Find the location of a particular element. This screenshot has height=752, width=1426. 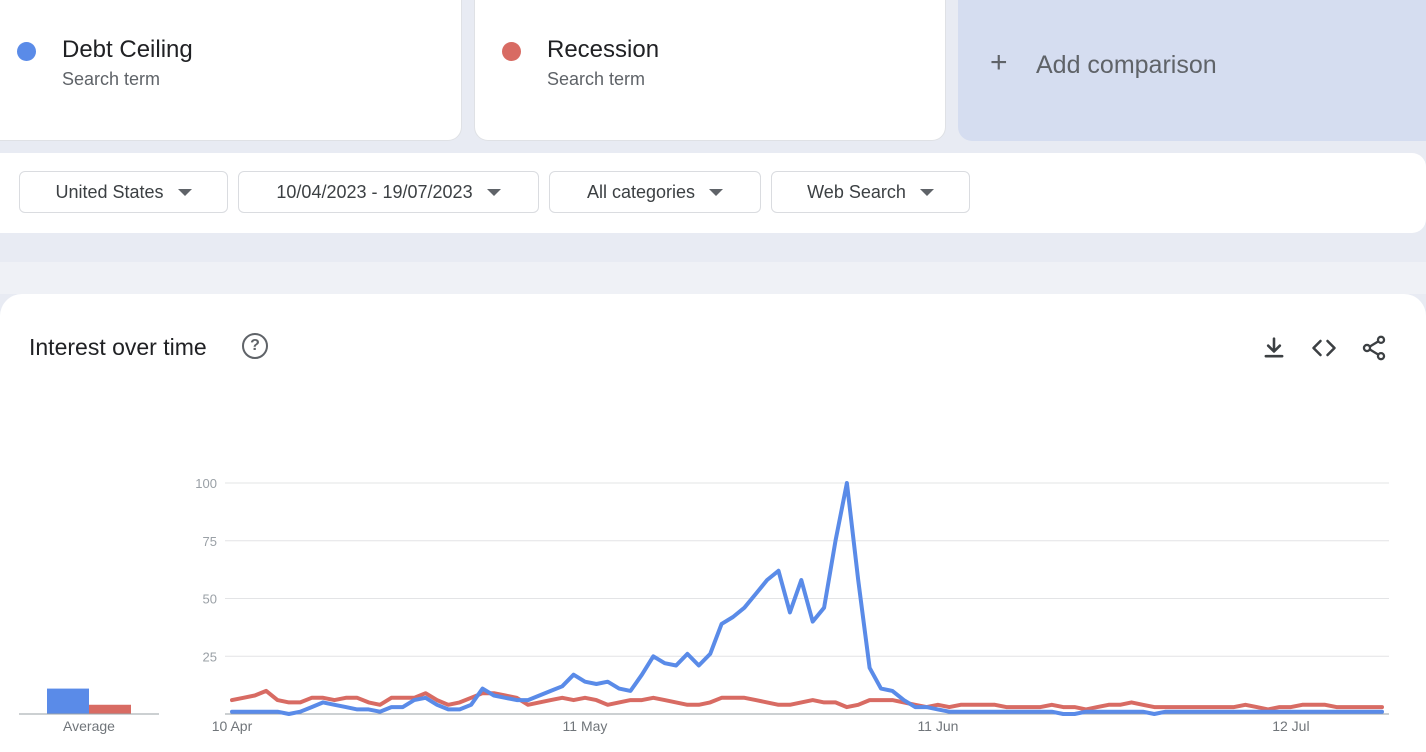

download-icon is located at coordinates (1274, 348).